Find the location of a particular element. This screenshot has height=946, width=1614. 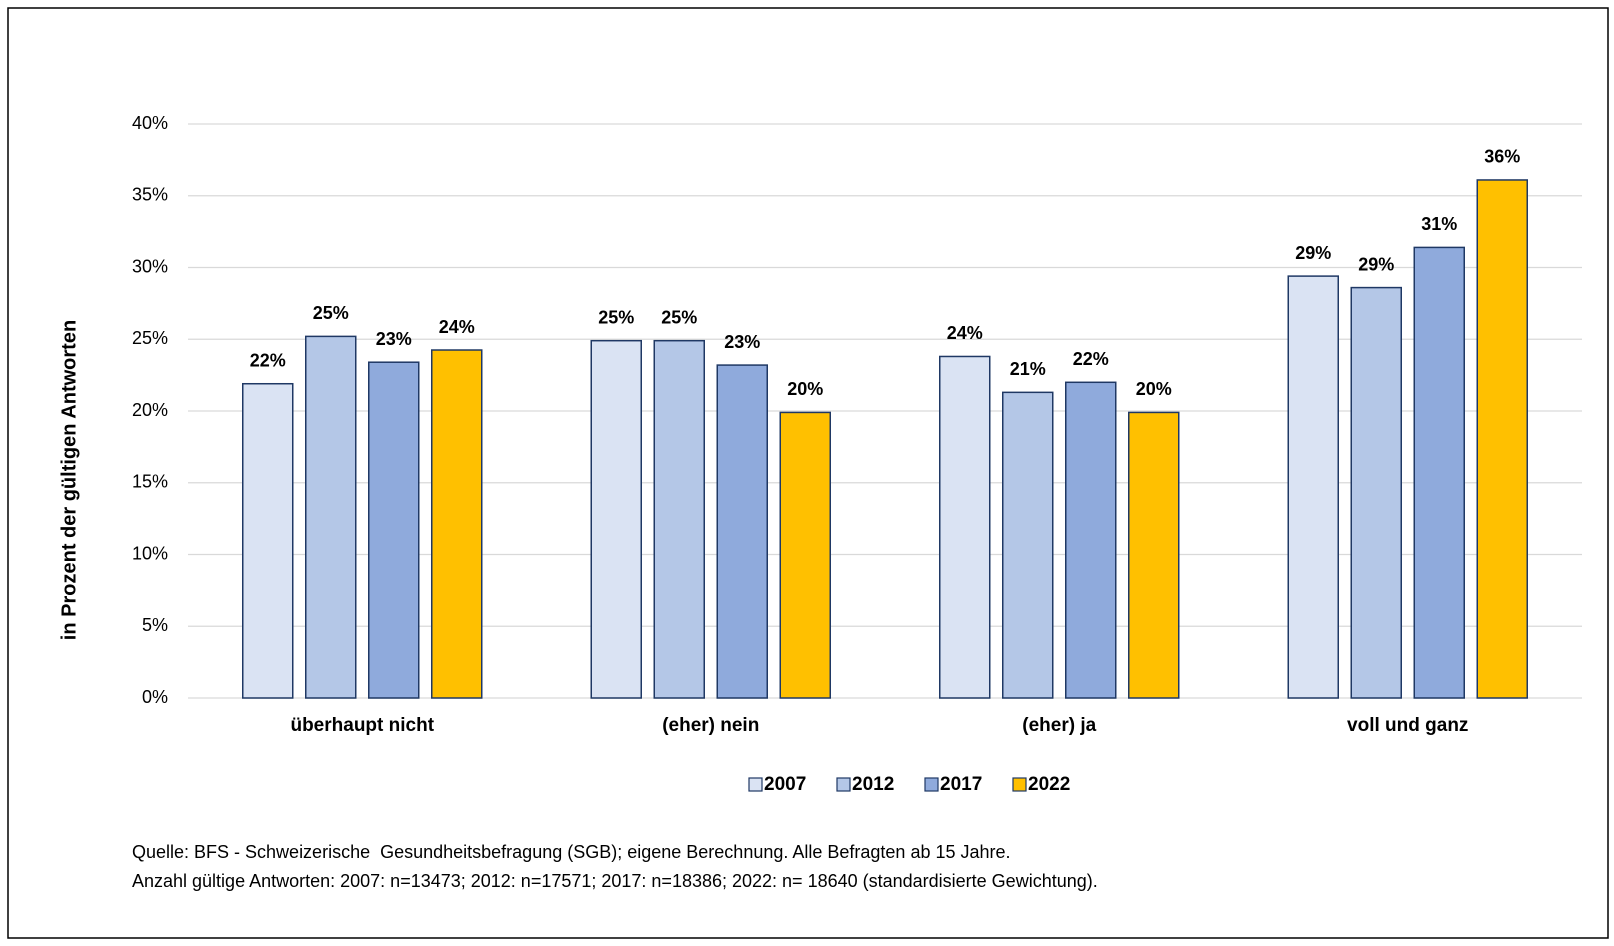

y-tick-label: 40% is located at coordinates (150, 123).